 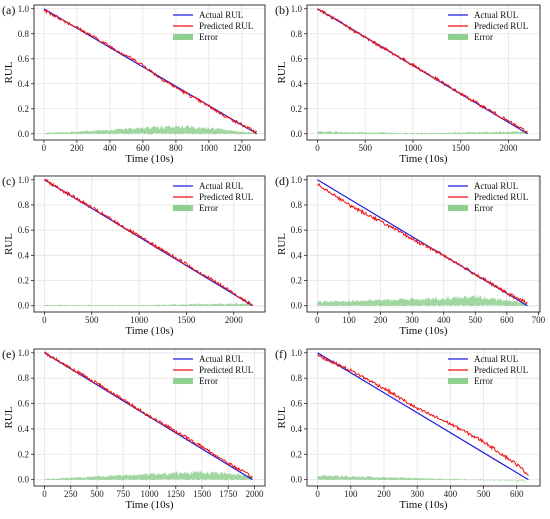 What do you see at coordinates (176, 148) in the screenshot?
I see `x-tick-label: 800` at bounding box center [176, 148].